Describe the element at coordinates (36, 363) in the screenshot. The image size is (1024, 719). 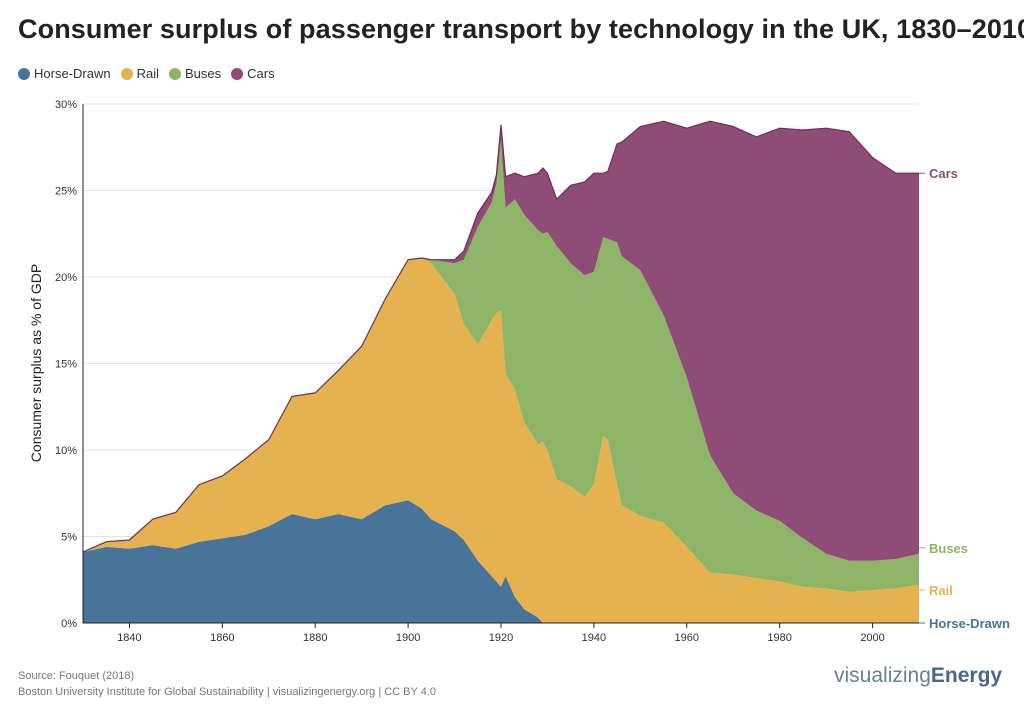
I see `y-axis-label: Consumer surplus as % of GDP` at that location.